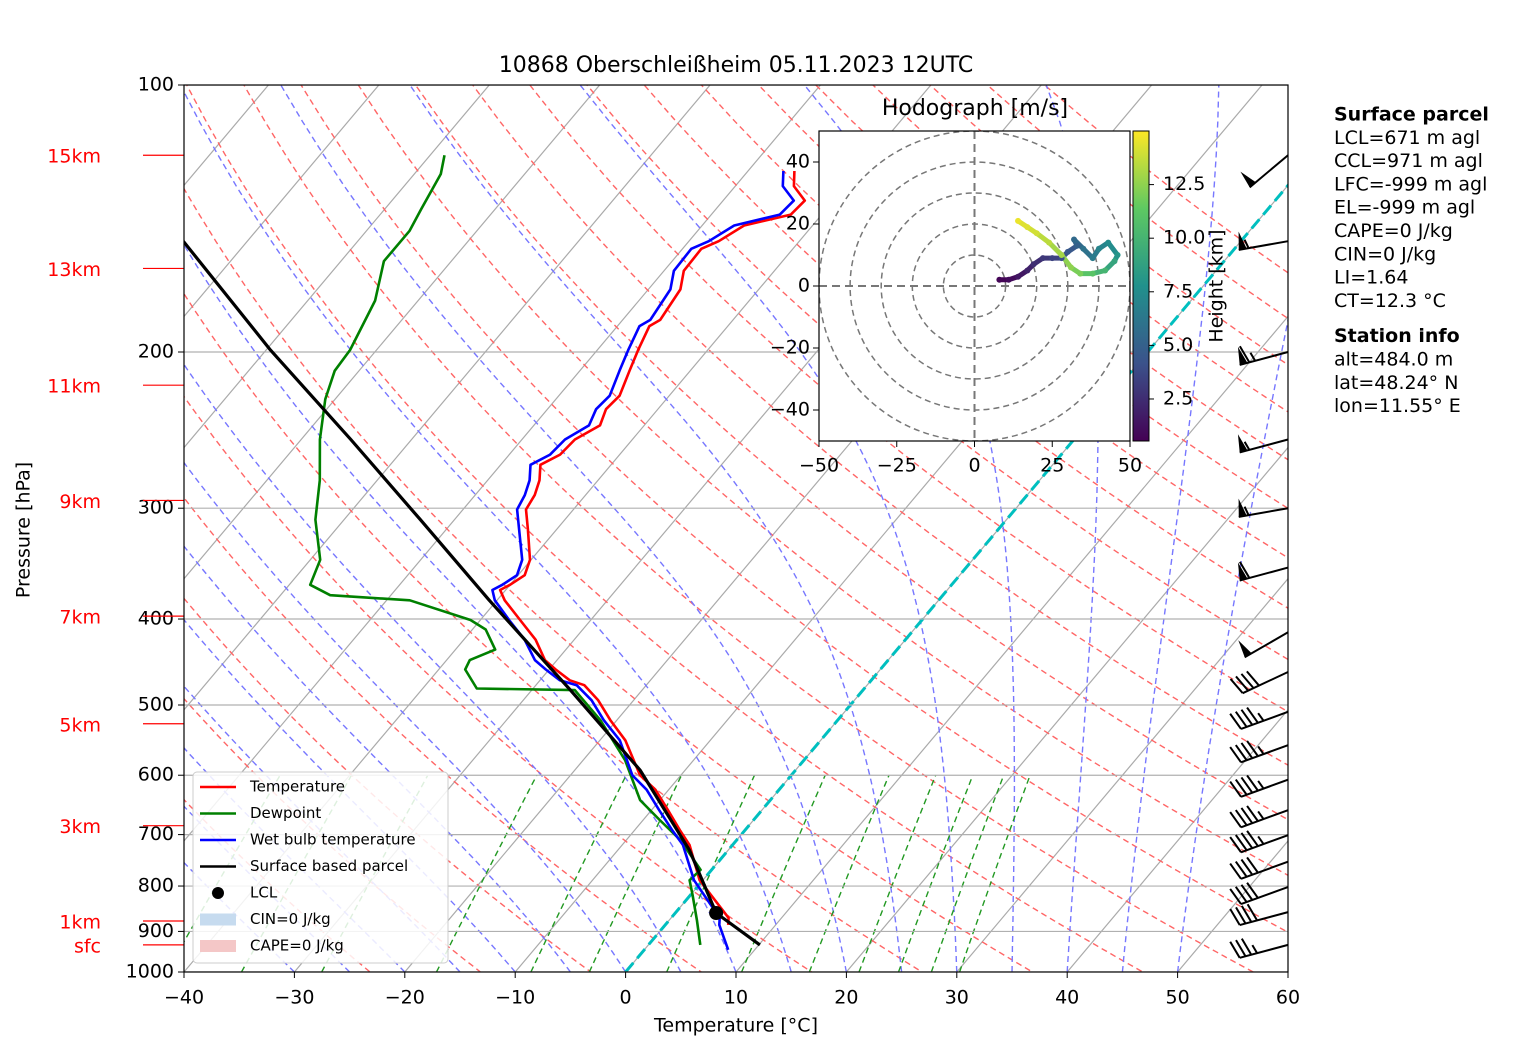 The image size is (1517, 1063). What do you see at coordinates (1397, 336) in the screenshot?
I see `info-title: Station info` at bounding box center [1397, 336].